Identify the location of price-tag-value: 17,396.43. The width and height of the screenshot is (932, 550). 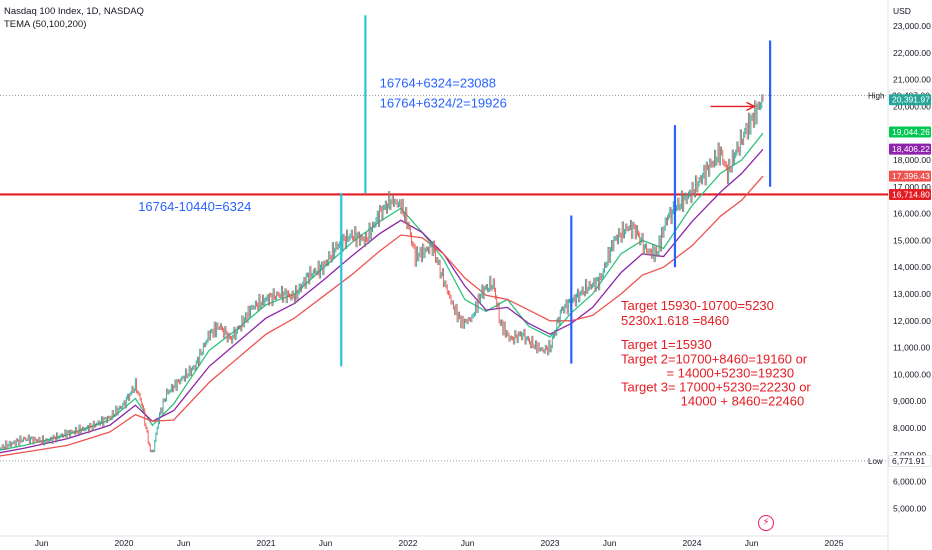
(911, 176).